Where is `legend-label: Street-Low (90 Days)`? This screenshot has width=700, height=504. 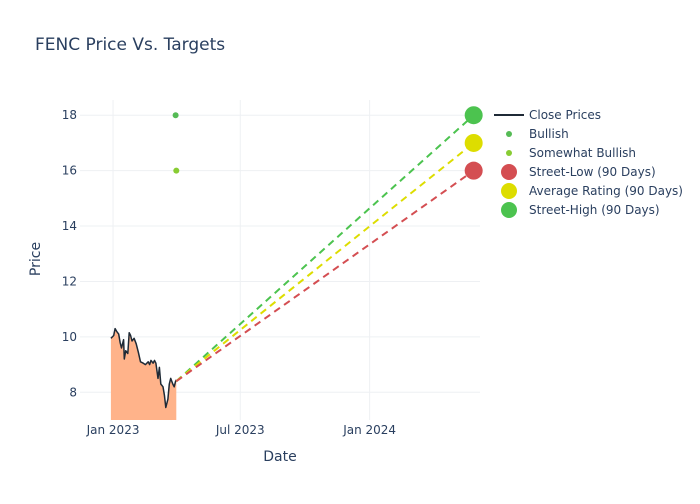 legend-label: Street-Low (90 Days) is located at coordinates (592, 172).